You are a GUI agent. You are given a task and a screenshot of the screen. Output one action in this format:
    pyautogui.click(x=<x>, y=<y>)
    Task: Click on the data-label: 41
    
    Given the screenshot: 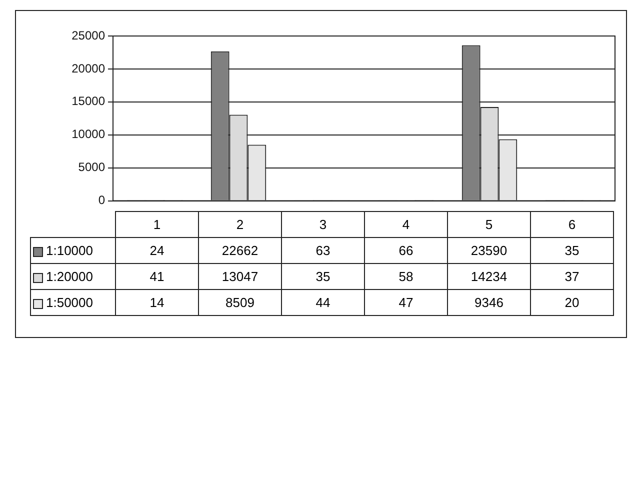 What is the action you would take?
    pyautogui.click(x=157, y=277)
    